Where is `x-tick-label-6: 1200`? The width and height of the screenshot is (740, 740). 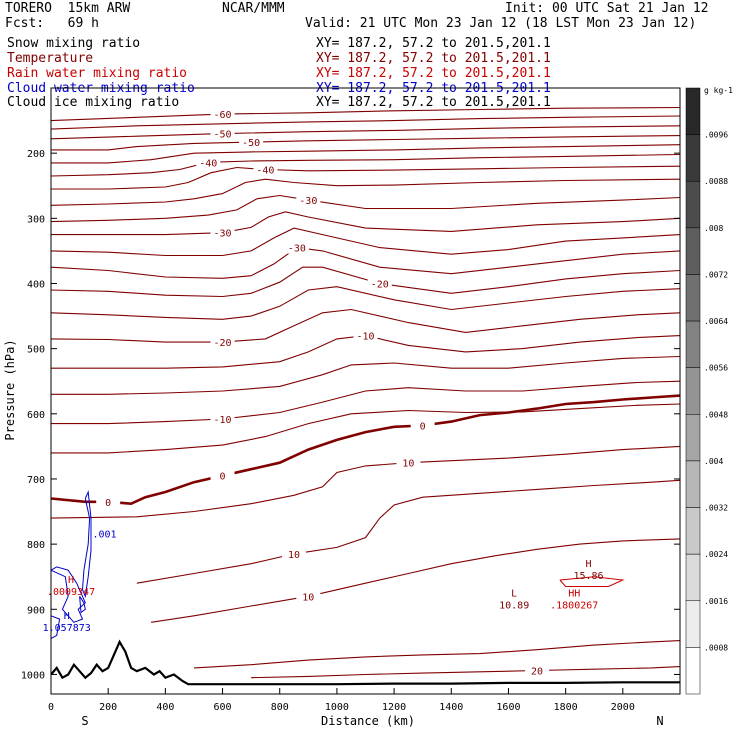 x-tick-label-6: 1200 is located at coordinates (394, 707).